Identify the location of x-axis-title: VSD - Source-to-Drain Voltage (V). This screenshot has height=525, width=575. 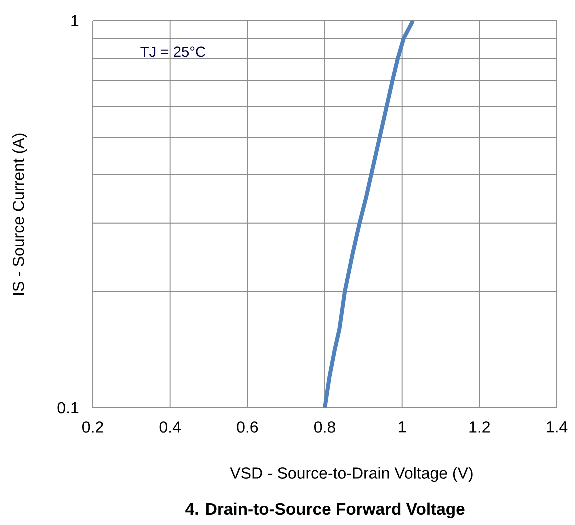
(351, 474).